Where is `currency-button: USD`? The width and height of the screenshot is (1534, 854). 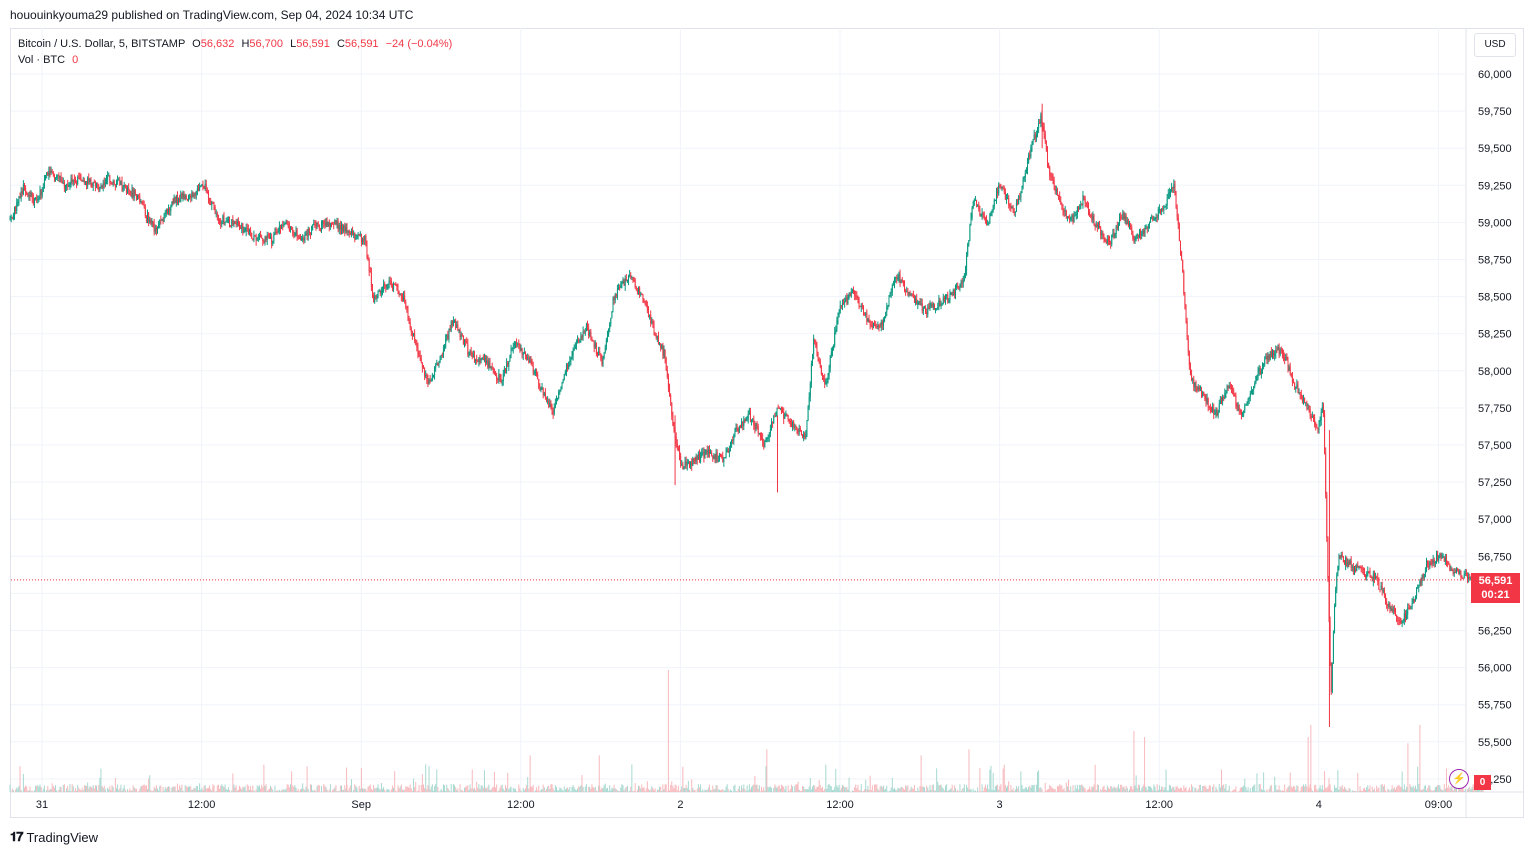
currency-button: USD is located at coordinates (1495, 45).